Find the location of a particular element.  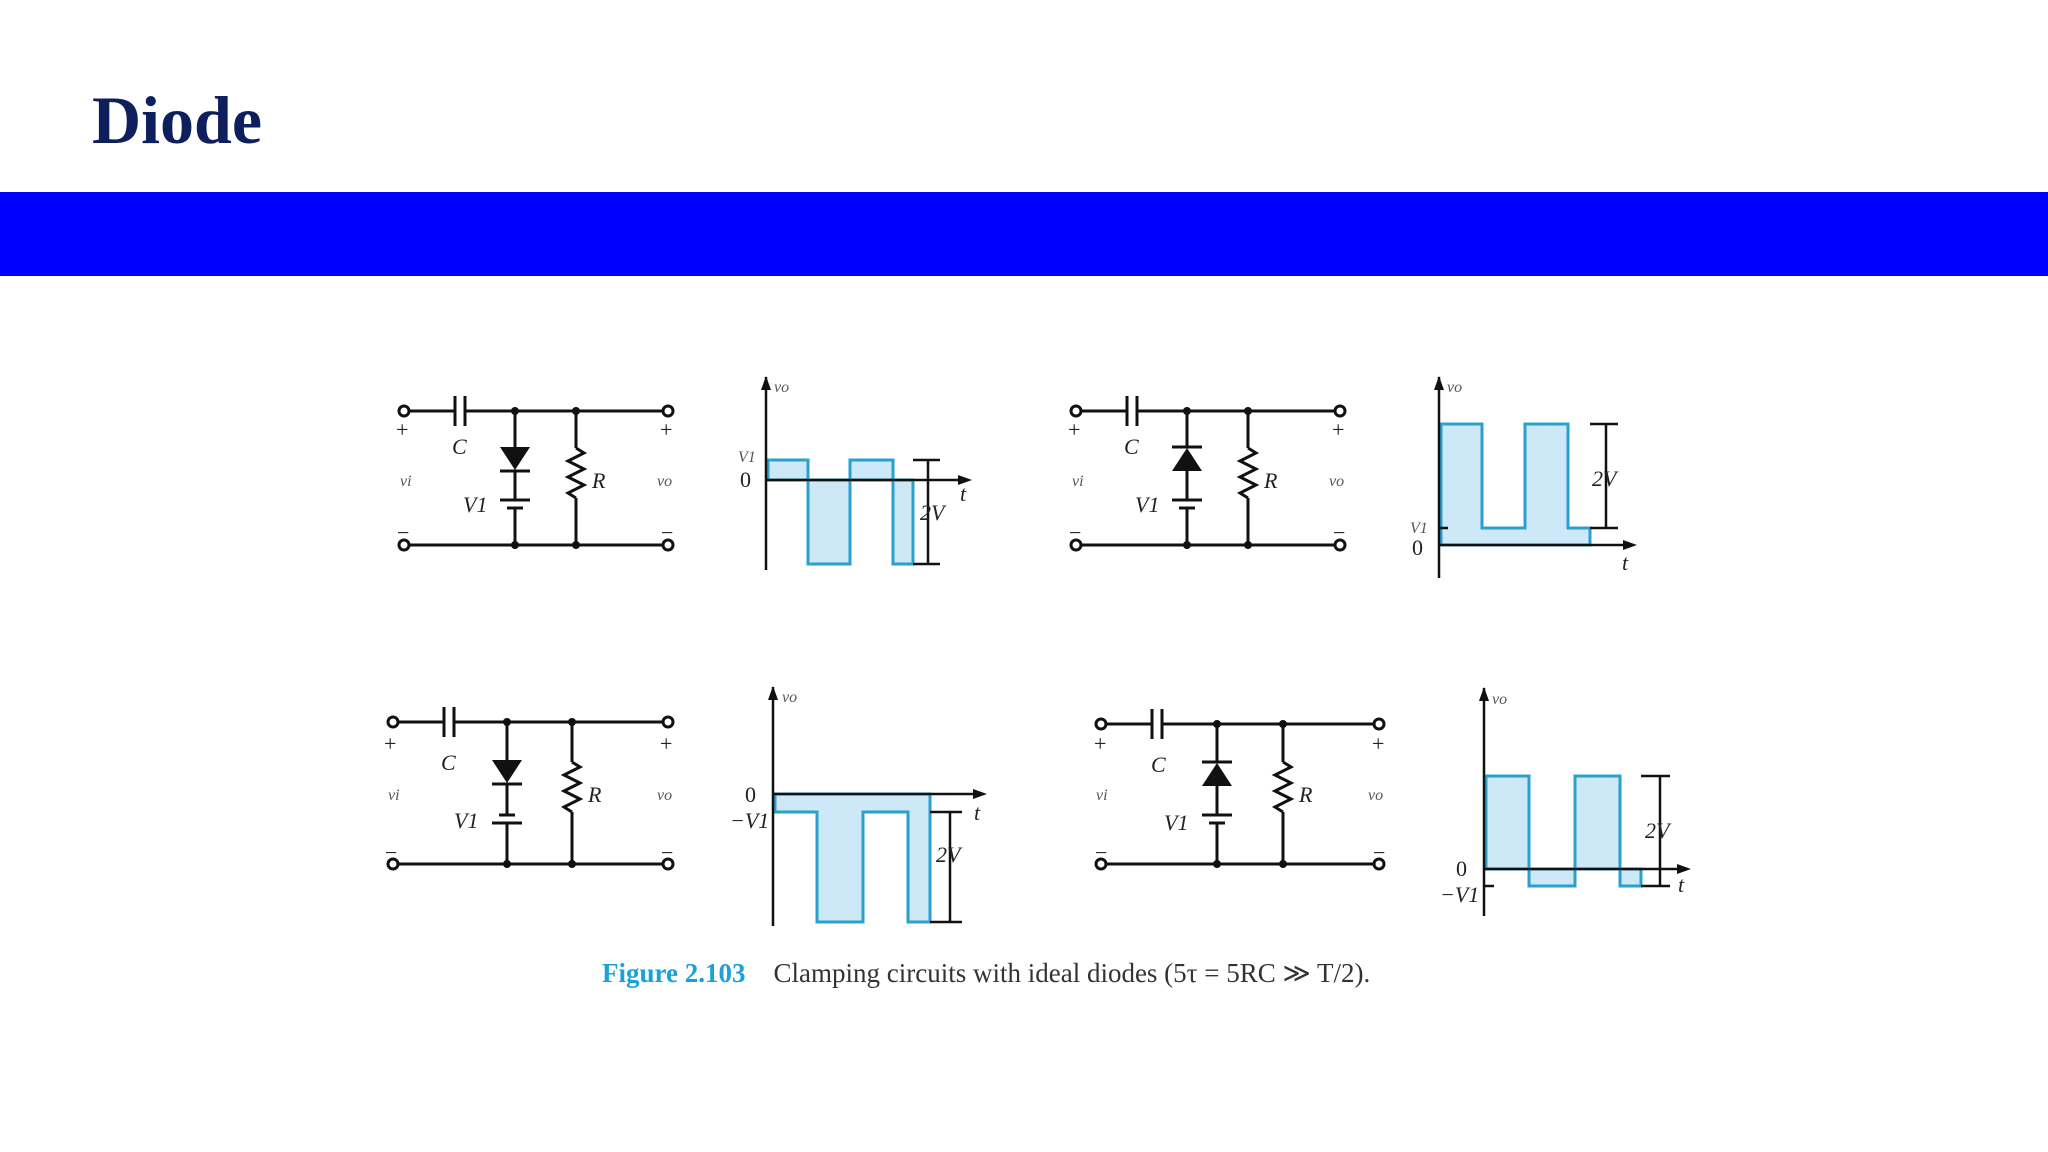

waveform-3: vo t 0 −V1 2V is located at coordinates (858, 806).